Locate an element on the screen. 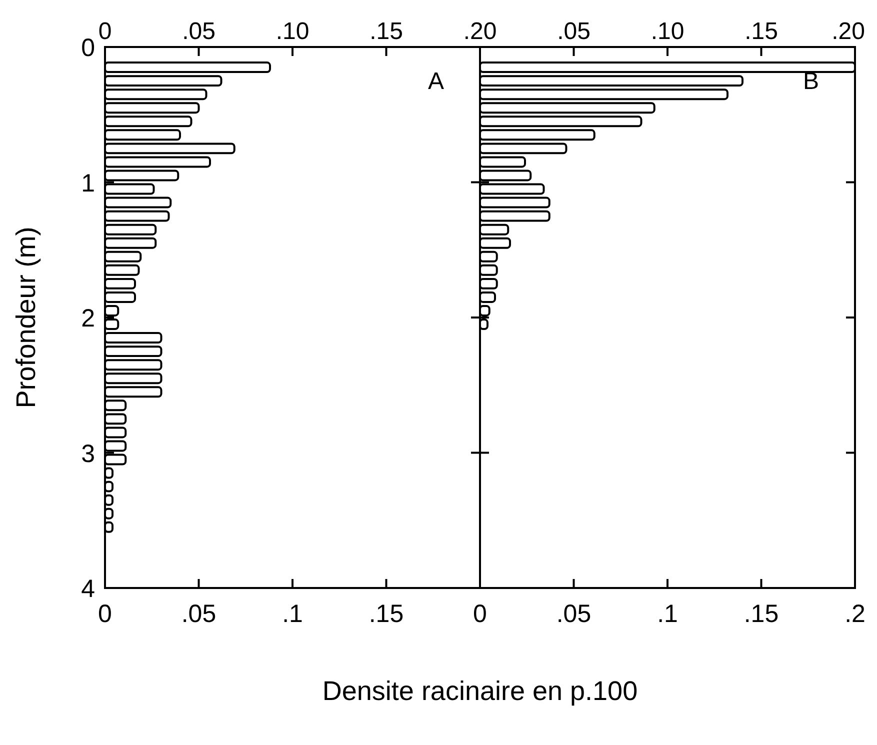 This screenshot has width=877, height=745. y-tick-label: 1 is located at coordinates (88, 183).